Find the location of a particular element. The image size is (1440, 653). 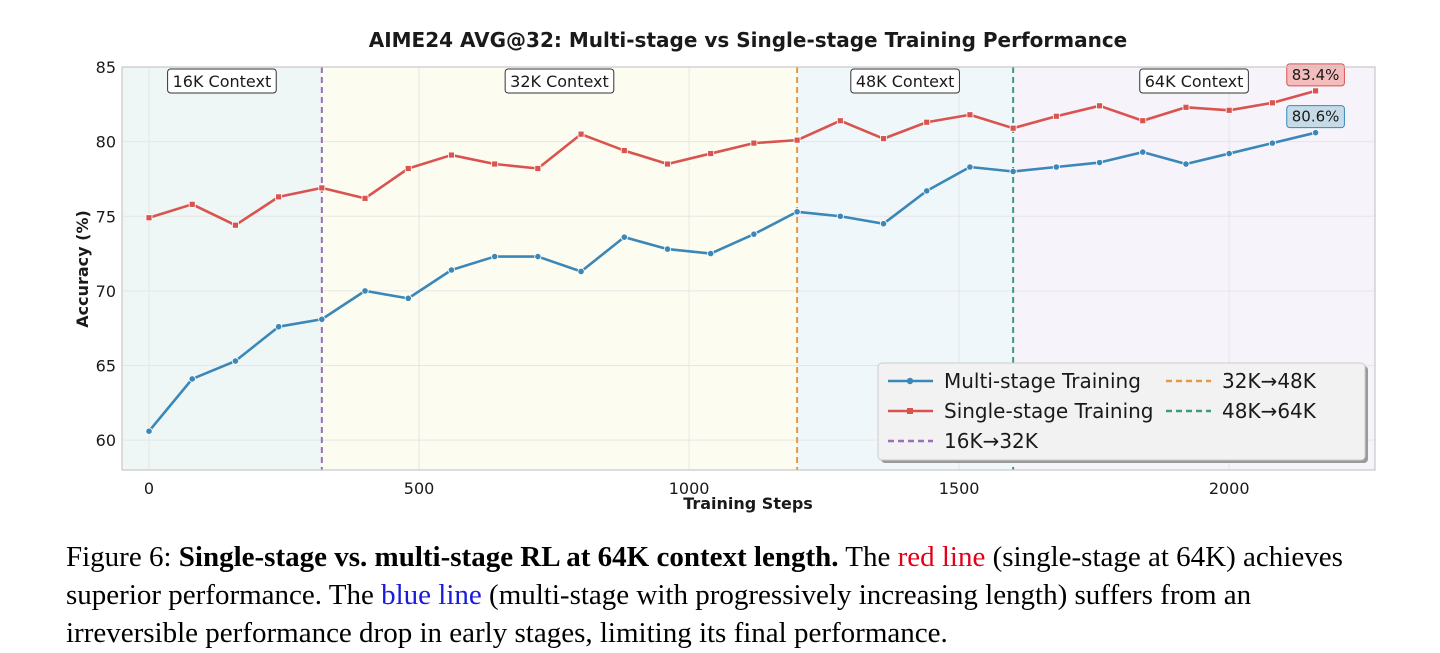

end-label-text: 80.6% is located at coordinates (1316, 117).